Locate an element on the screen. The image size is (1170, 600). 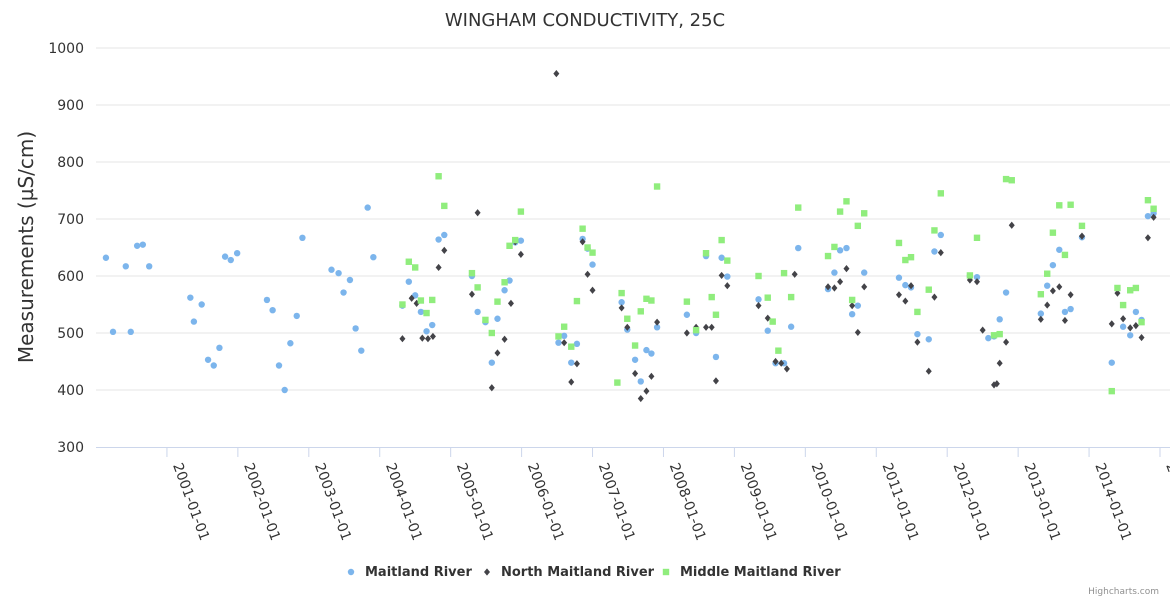
legend-item-maitland-river: Maitland River is located at coordinates (410, 572).